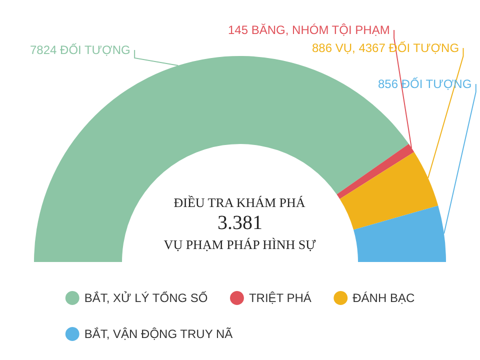  Describe the element at coordinates (383, 298) in the screenshot. I see `legend-label: ĐÁNH BẠC` at that location.